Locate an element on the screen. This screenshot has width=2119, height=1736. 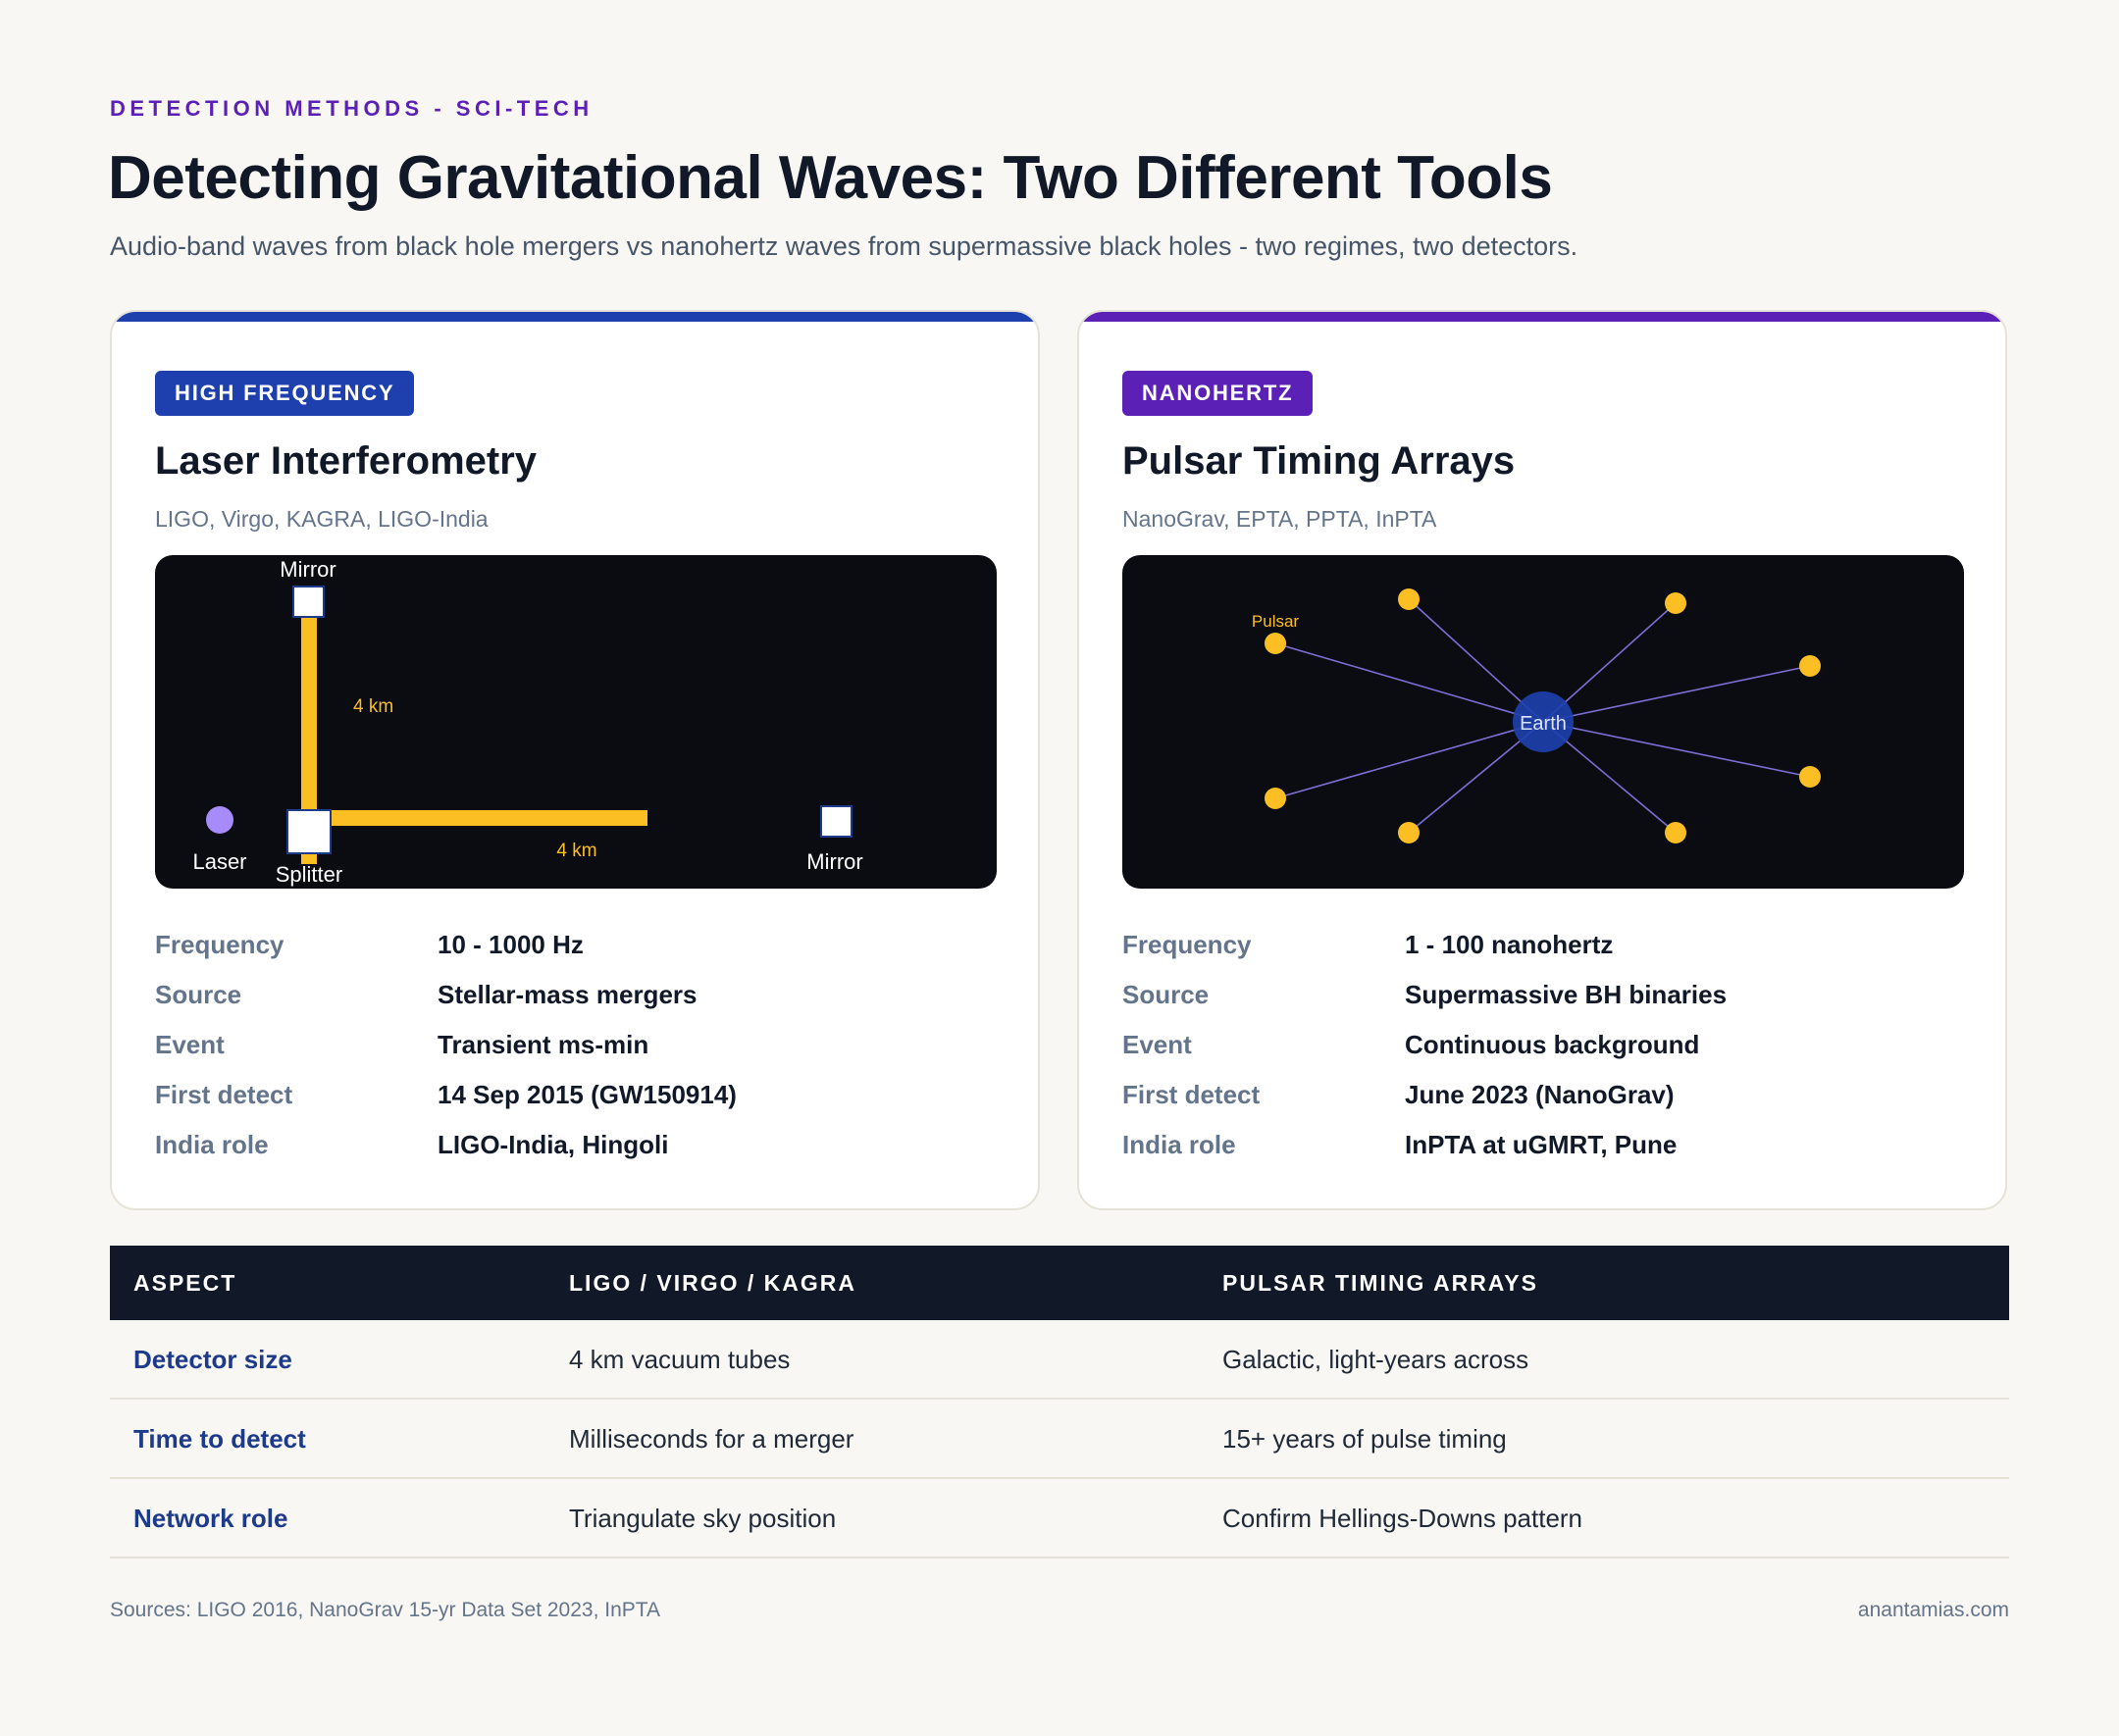
table-cell: 4 km vacuum tubes is located at coordinates (680, 1360).